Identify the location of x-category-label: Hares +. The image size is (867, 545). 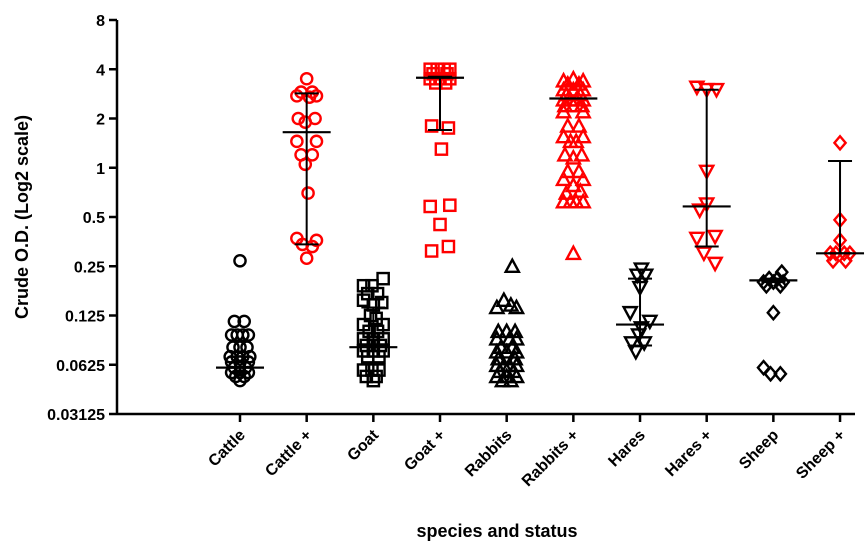
(688, 453).